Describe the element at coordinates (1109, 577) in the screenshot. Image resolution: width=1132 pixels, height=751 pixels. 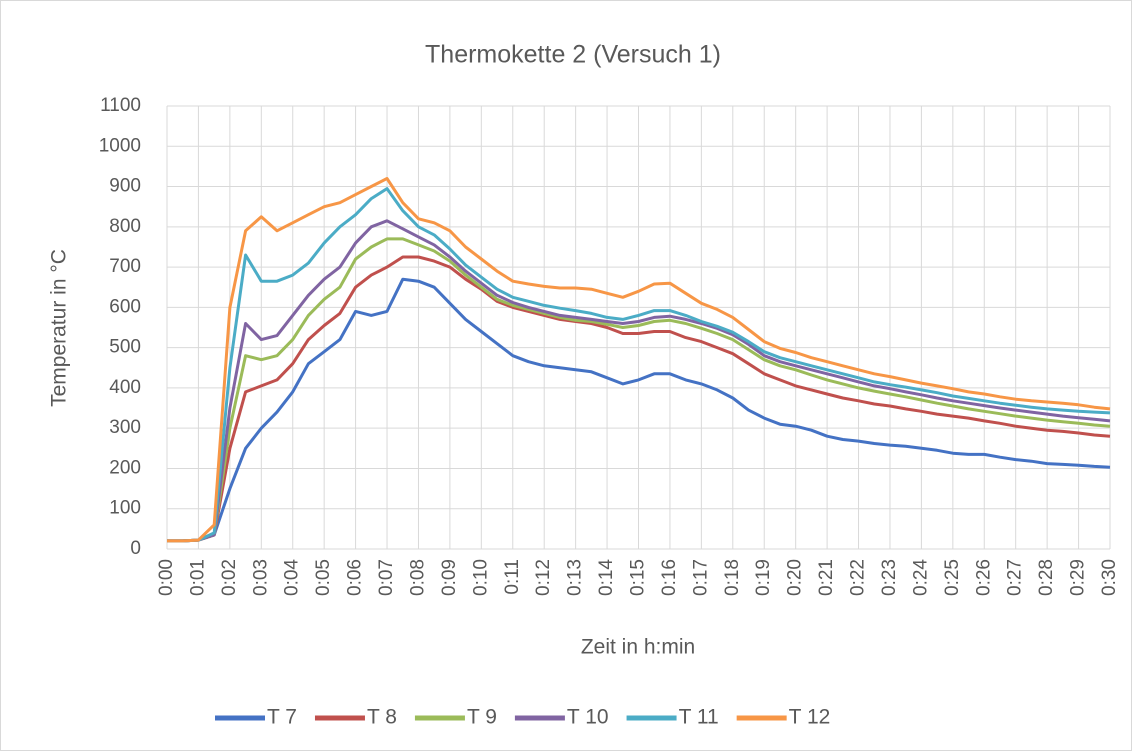
I see `x-tick-label: 0:30` at that location.